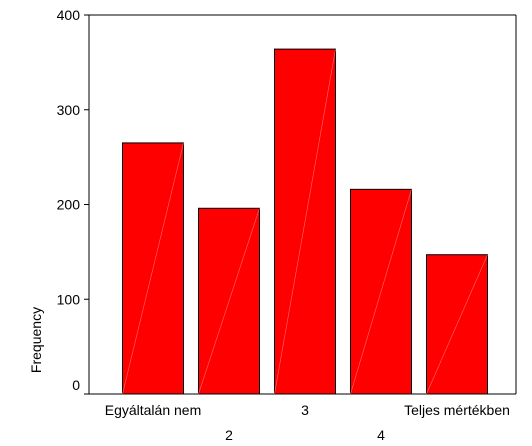 This screenshot has width=532, height=446. What do you see at coordinates (381, 435) in the screenshot?
I see `x-category-label: 4` at bounding box center [381, 435].